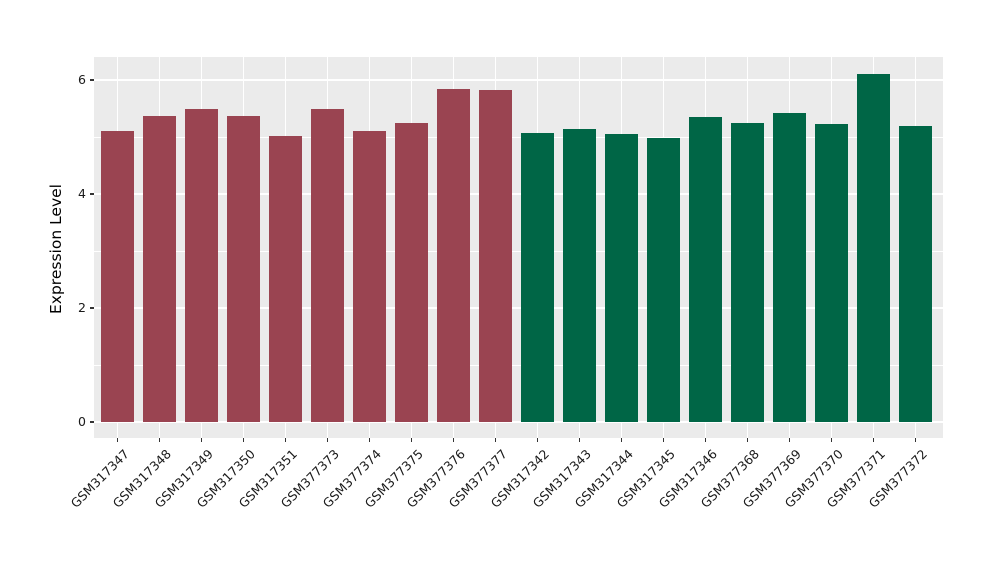 The height and width of the screenshot is (580, 1000). Describe the element at coordinates (873, 247) in the screenshot. I see `bar-GSM377371` at that location.